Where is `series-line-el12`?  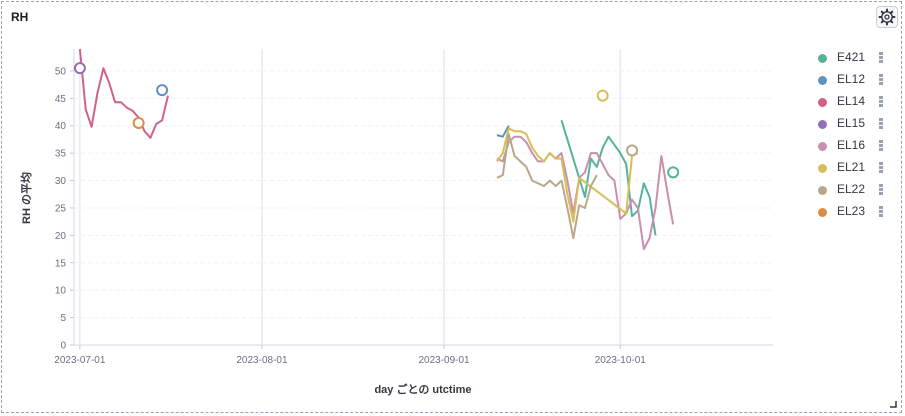 series-line-el12 is located at coordinates (503, 131).